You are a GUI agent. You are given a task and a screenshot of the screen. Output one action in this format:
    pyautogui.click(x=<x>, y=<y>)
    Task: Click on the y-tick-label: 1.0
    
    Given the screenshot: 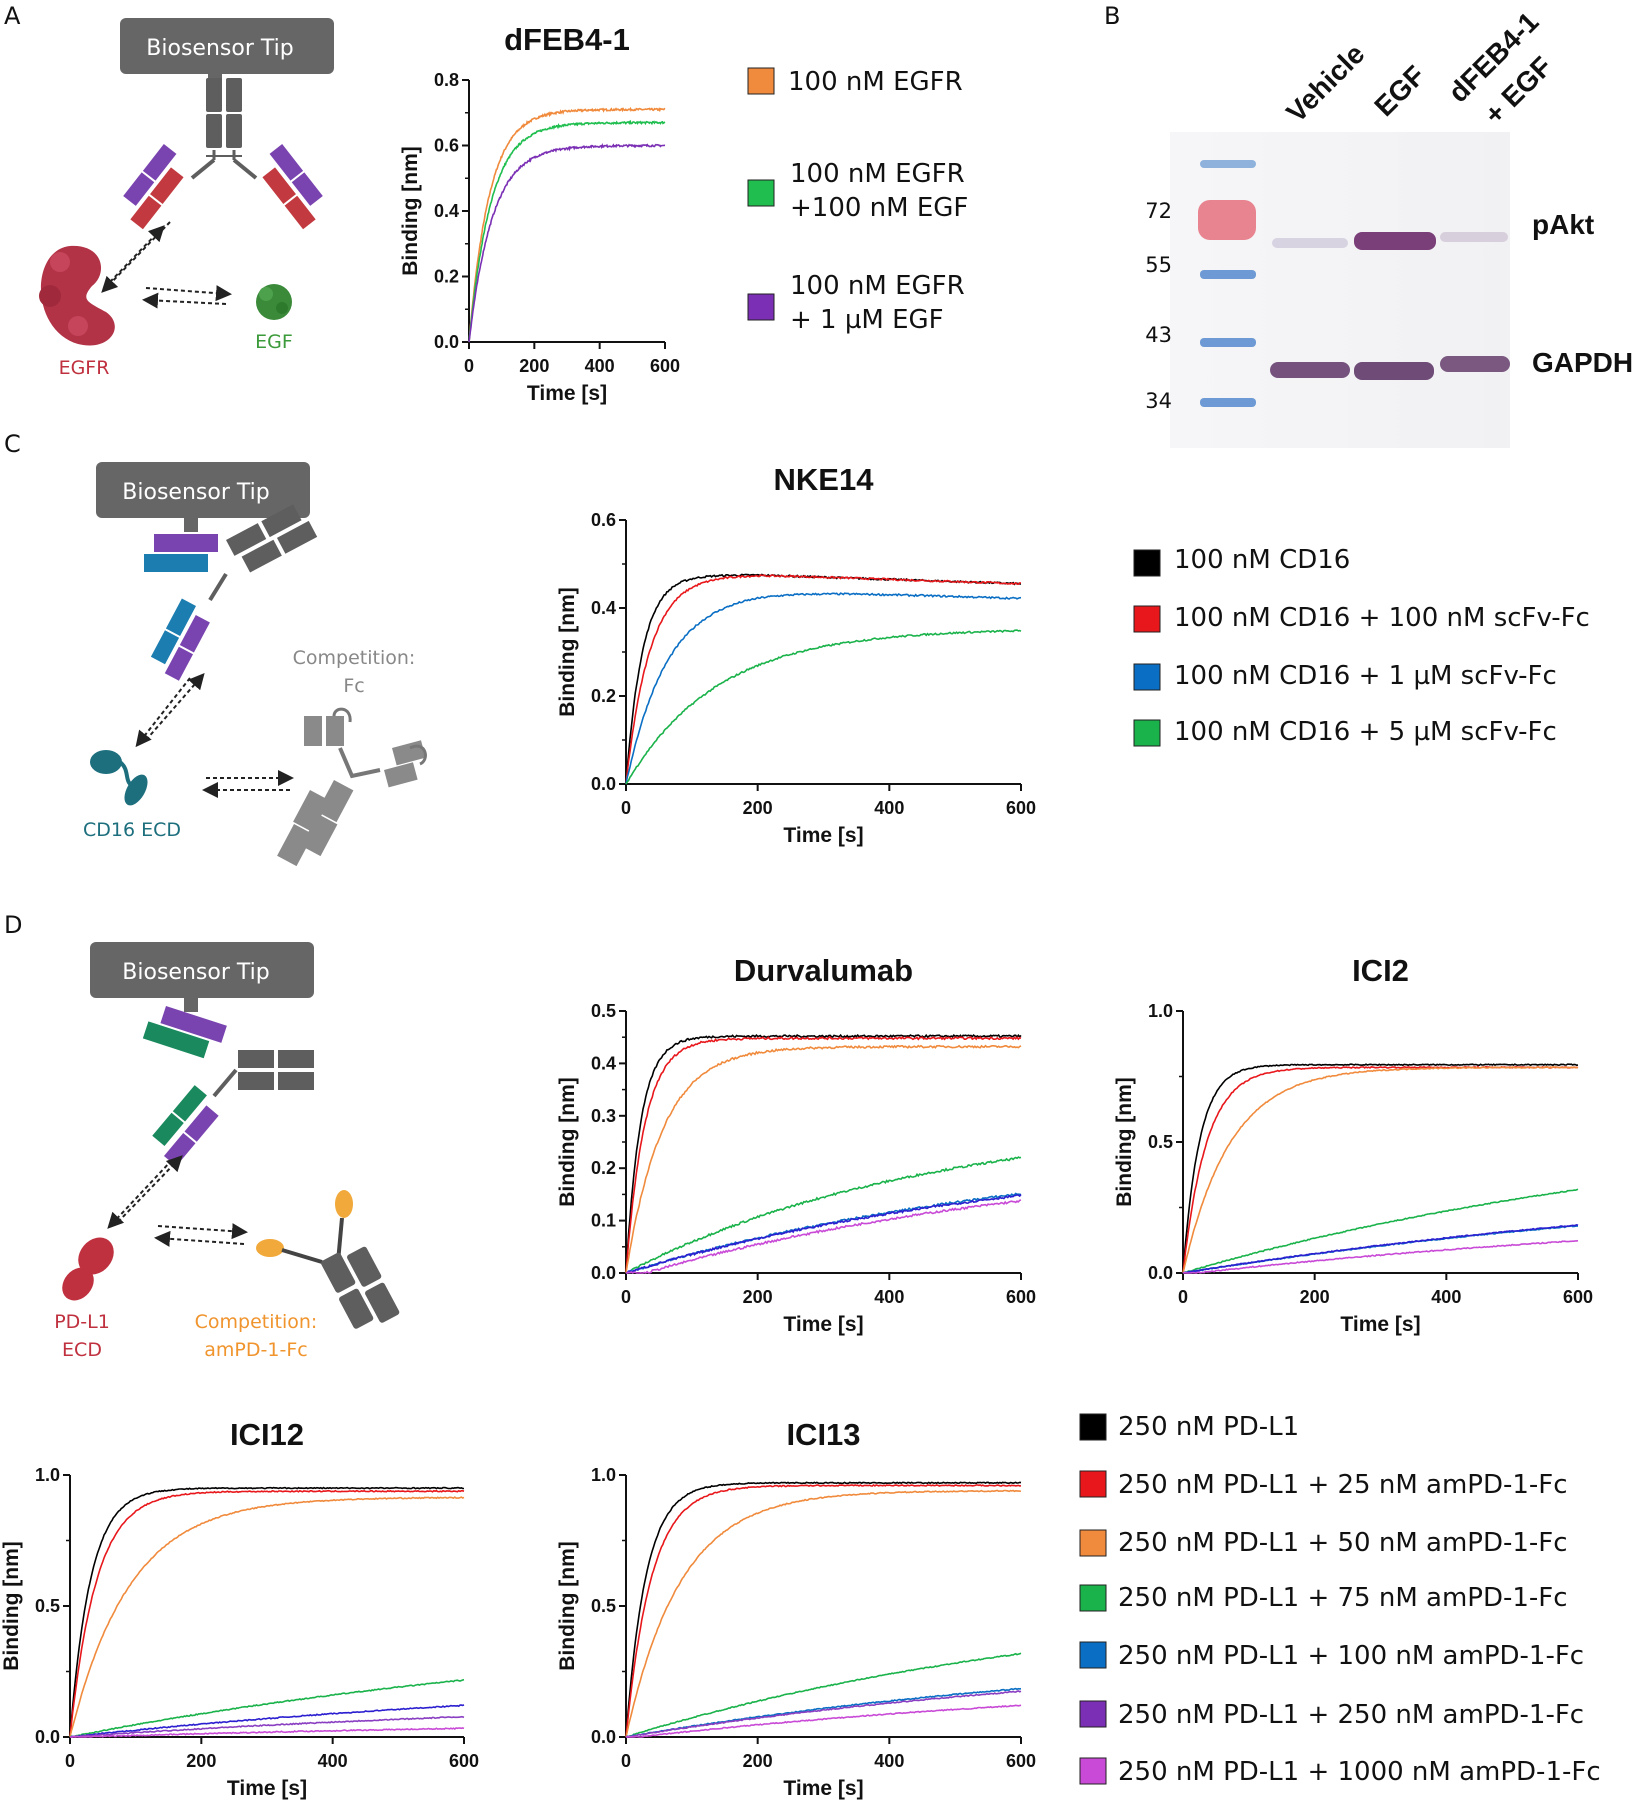 What is the action you would take?
    pyautogui.click(x=47, y=1475)
    